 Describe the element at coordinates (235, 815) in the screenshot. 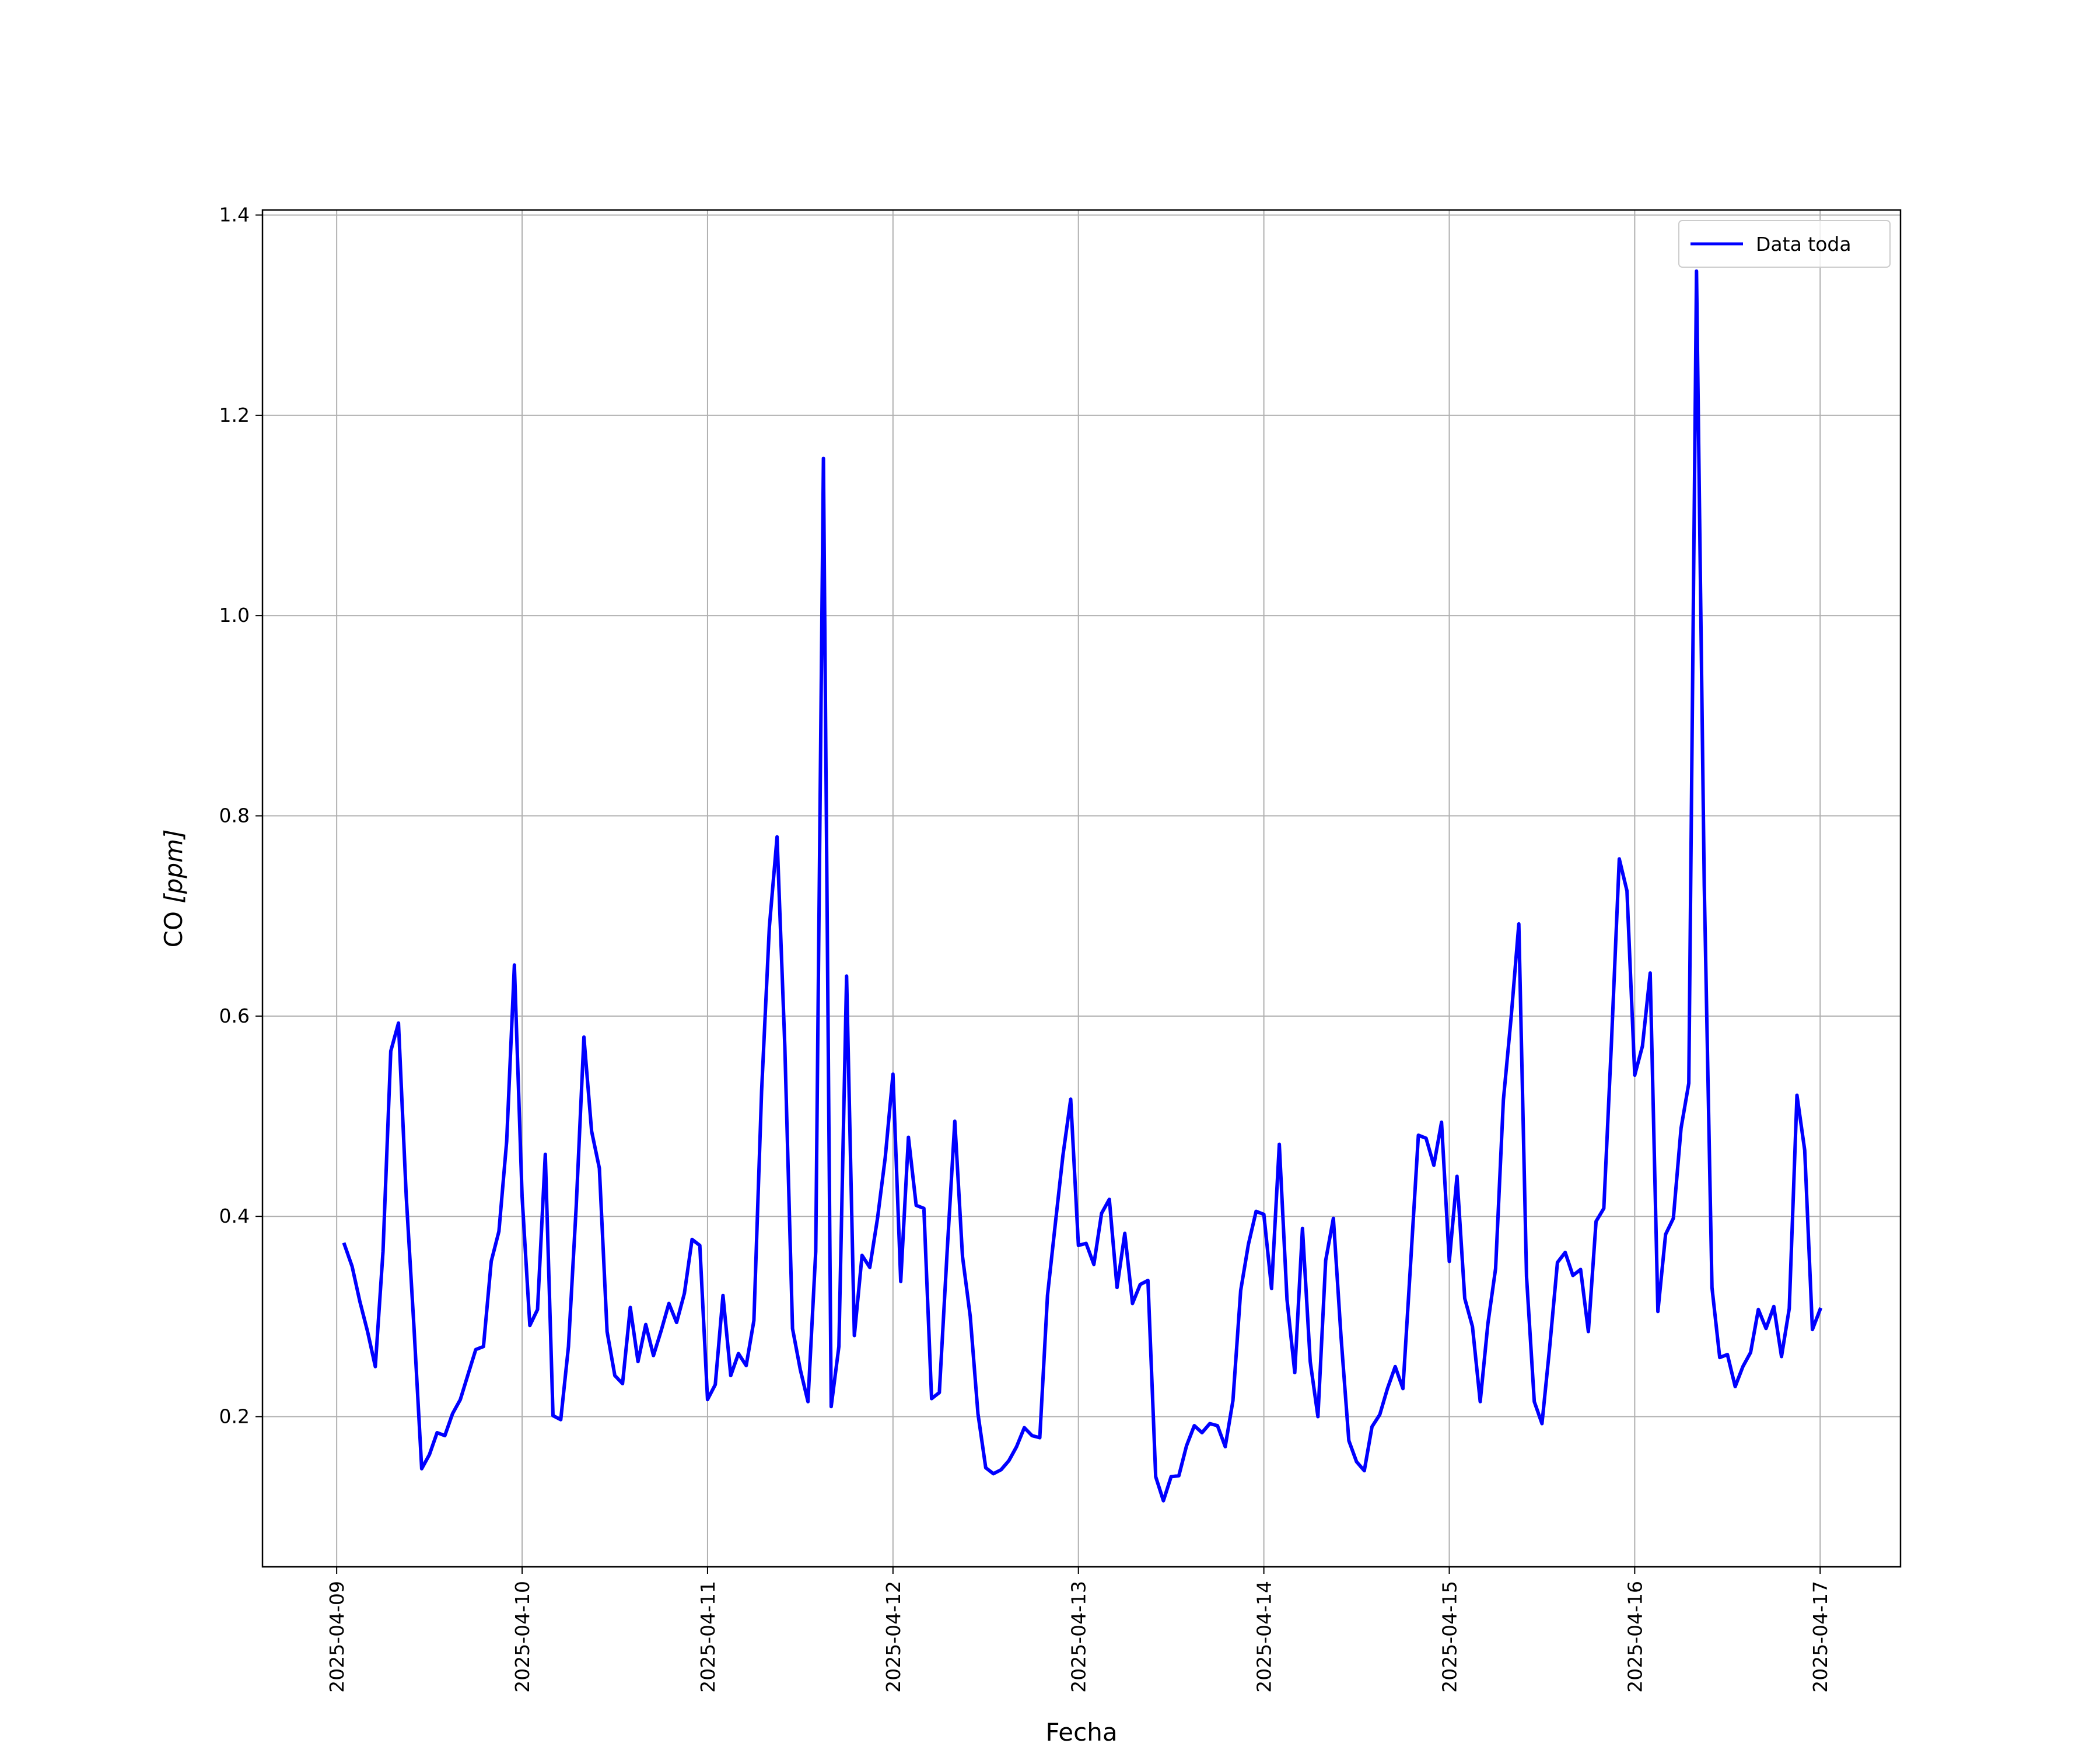

I see `y-tick-label: 0.8` at that location.